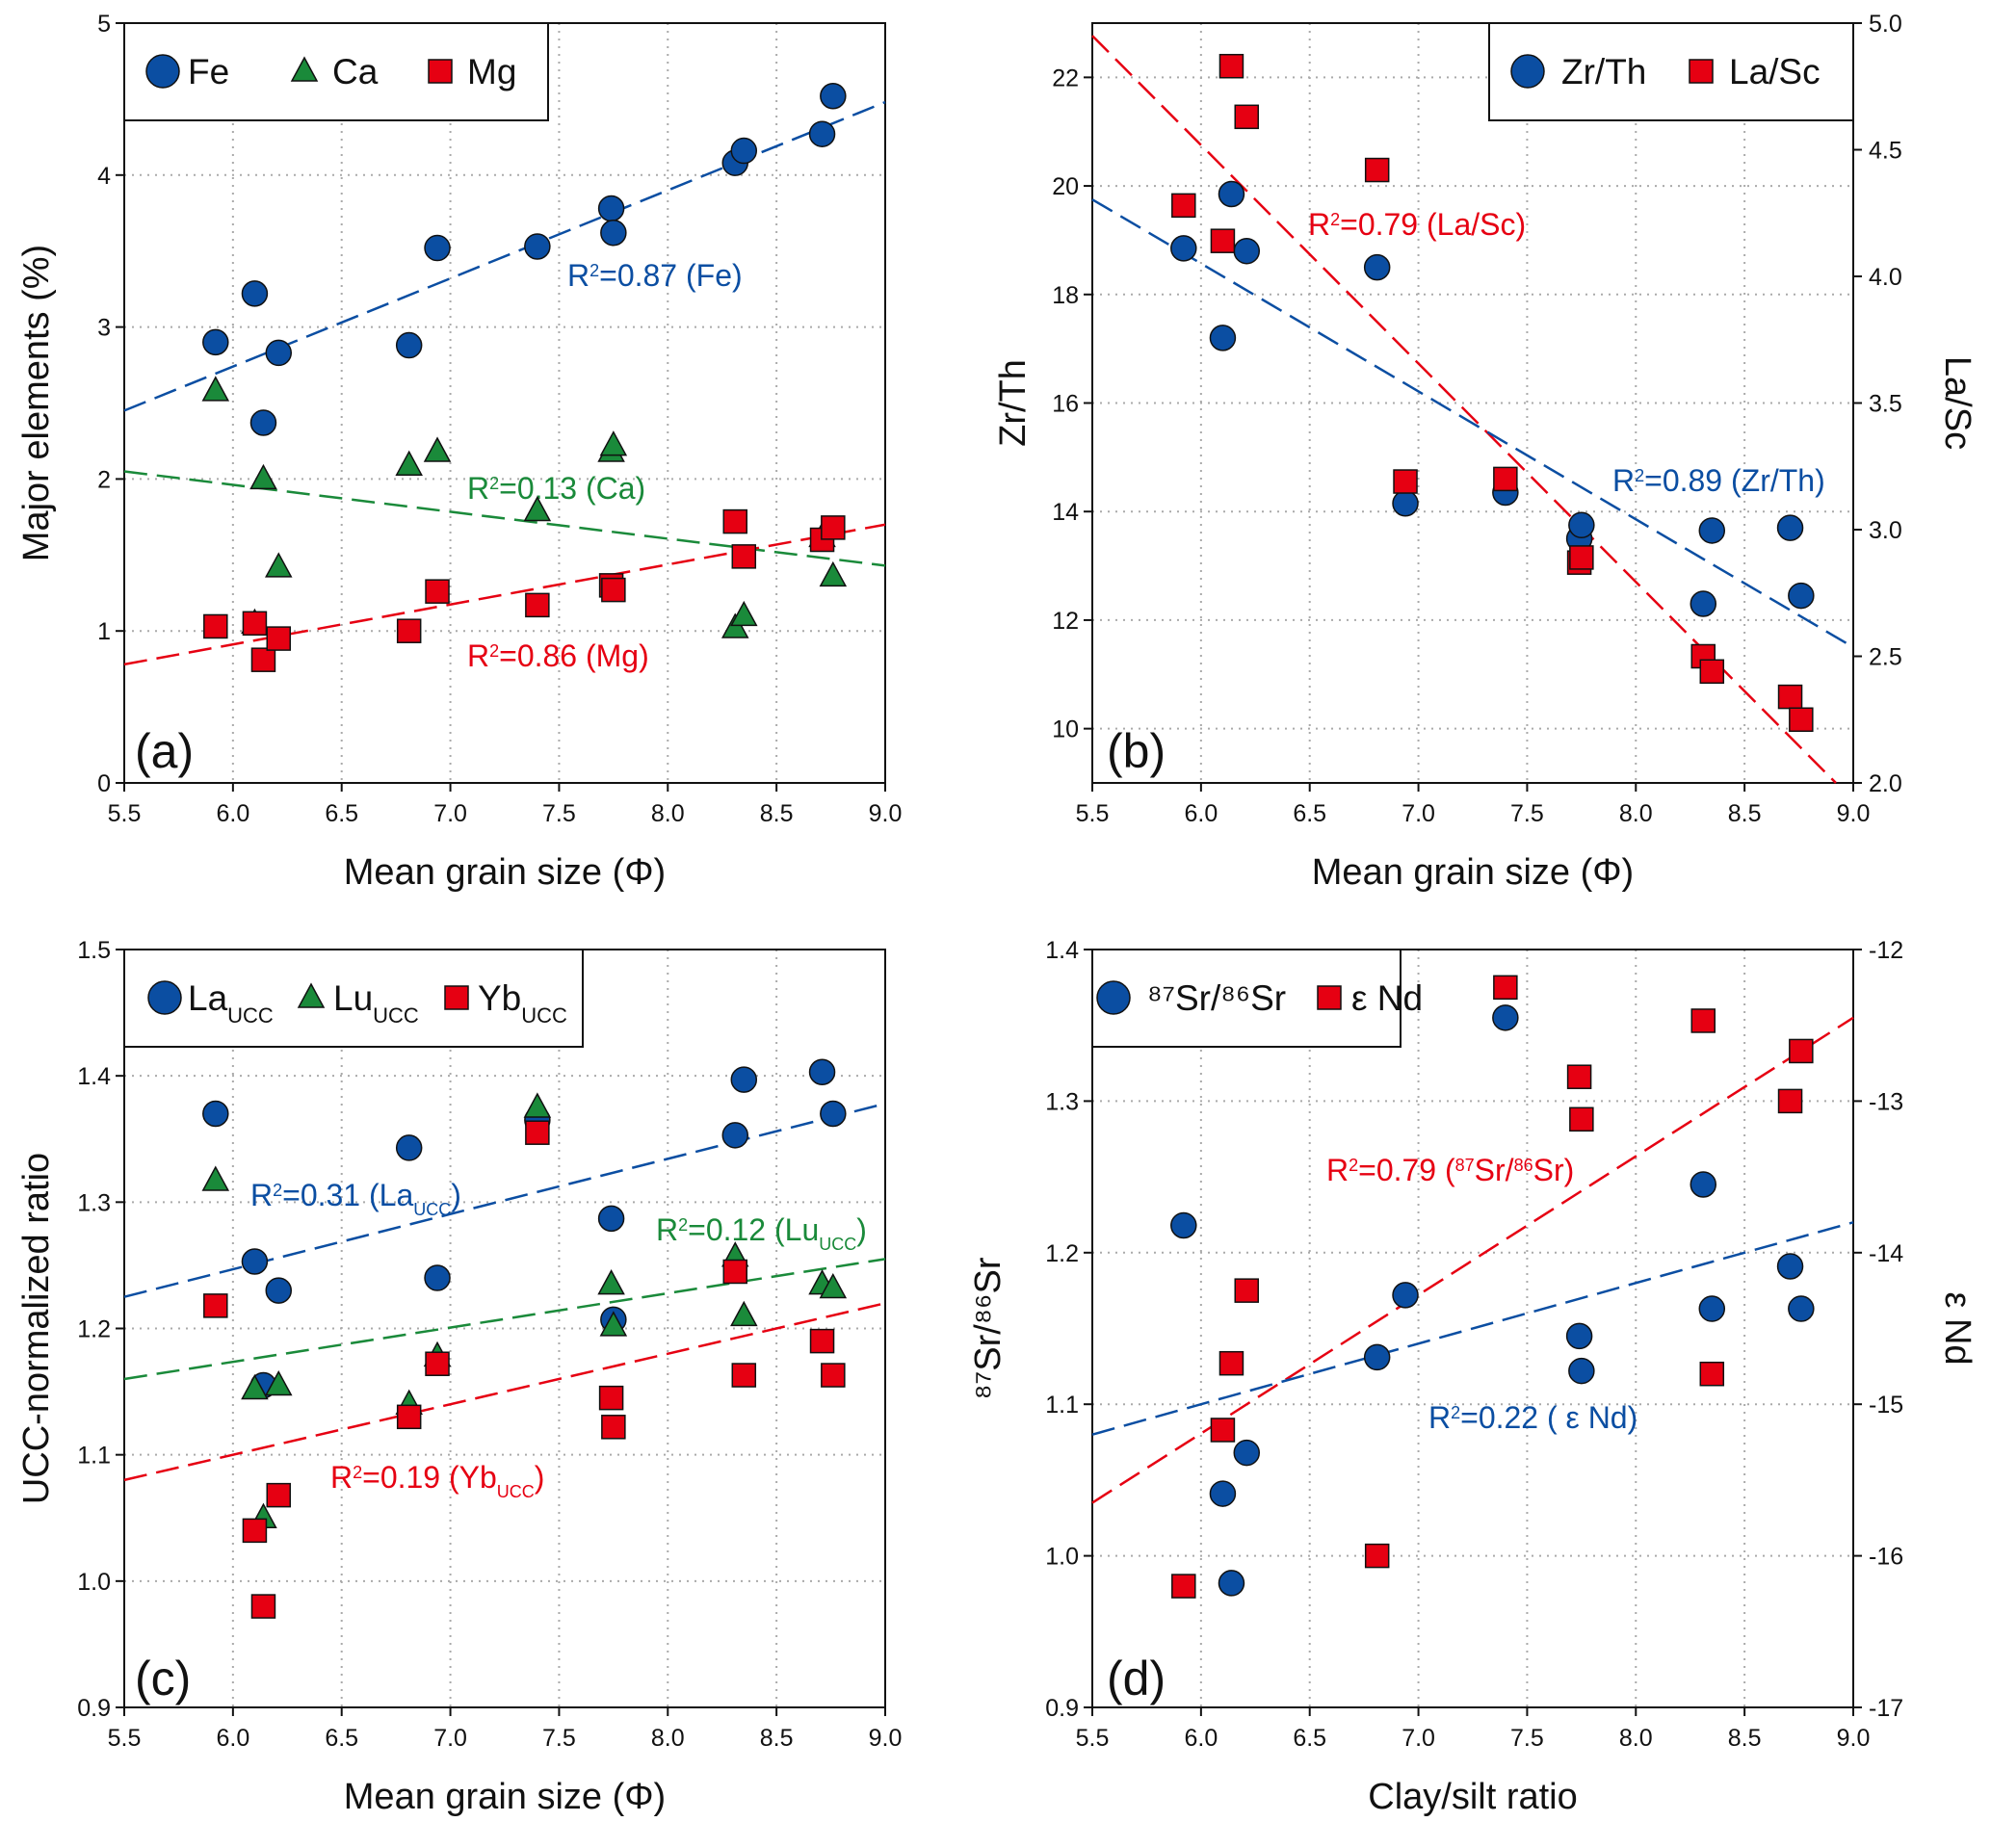 This screenshot has height=1848, width=1991. Describe the element at coordinates (94, 1076) in the screenshot. I see `y-tick-label: 1.4` at that location.